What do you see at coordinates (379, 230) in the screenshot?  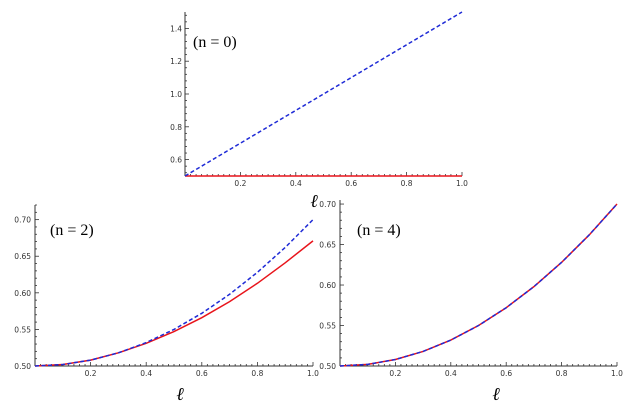 I see `panel-label: (n = 4)` at bounding box center [379, 230].